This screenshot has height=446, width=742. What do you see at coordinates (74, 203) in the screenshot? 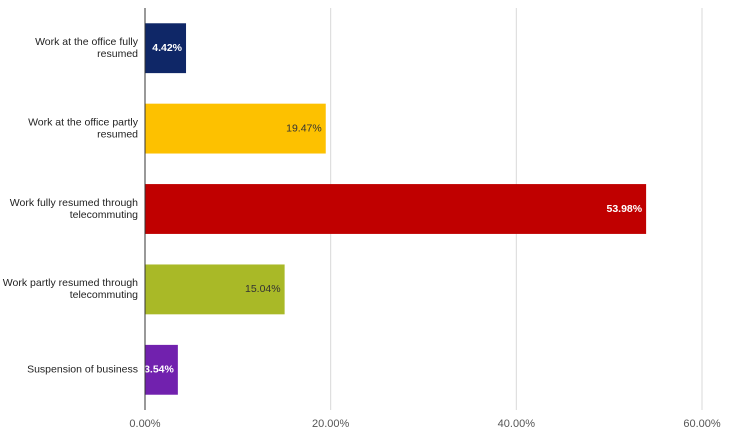
I see `category-label-line: Work fully resumed through` at bounding box center [74, 203].